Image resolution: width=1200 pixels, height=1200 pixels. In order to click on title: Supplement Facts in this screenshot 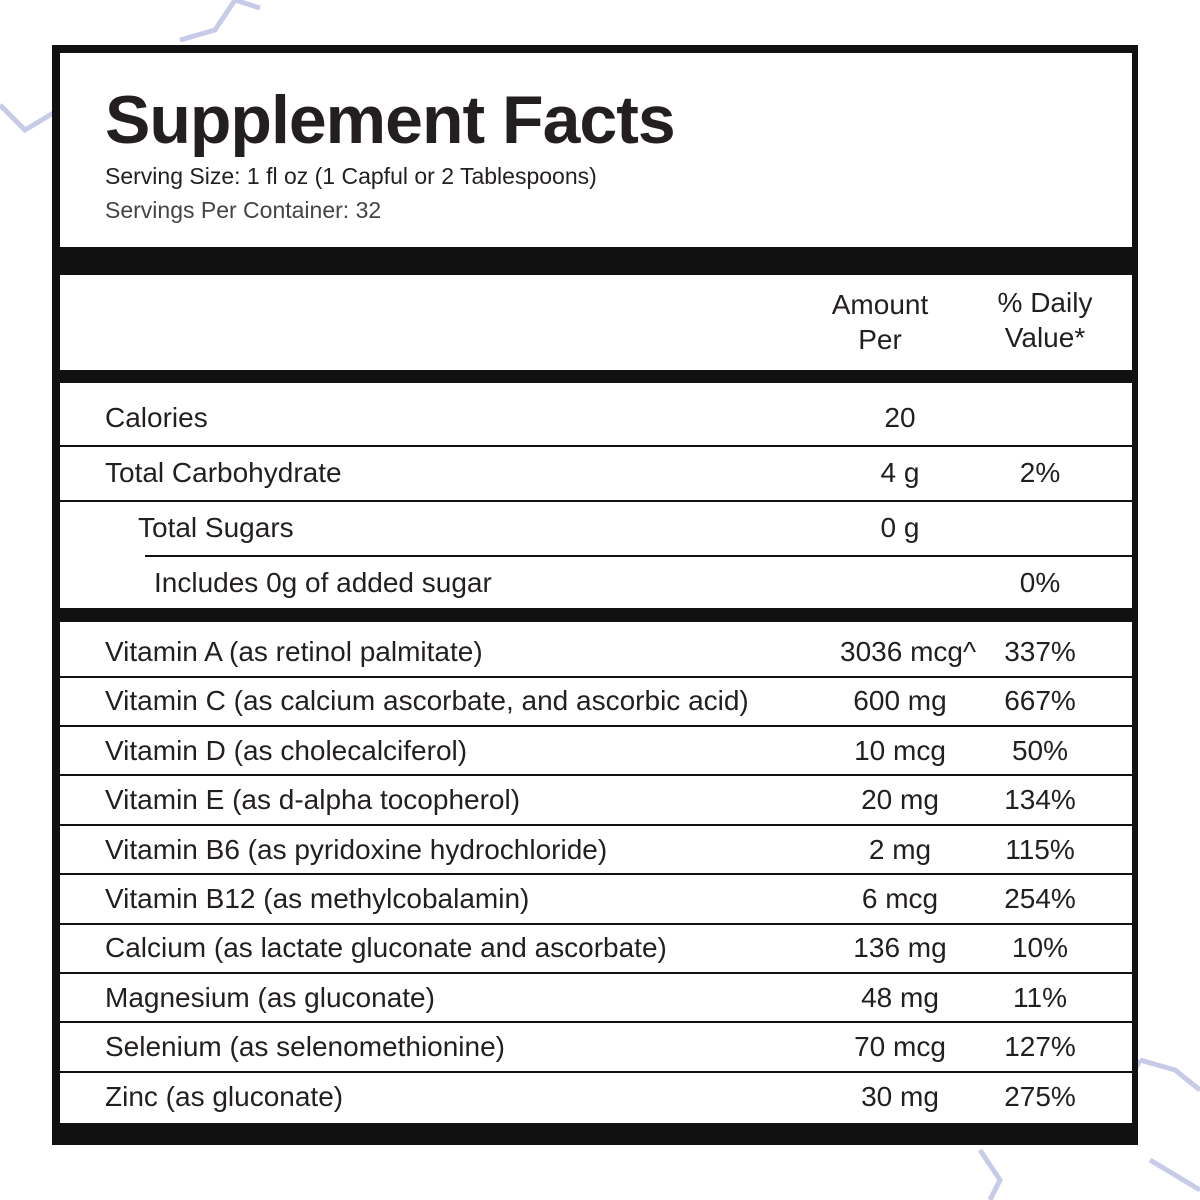, I will do `click(390, 120)`.